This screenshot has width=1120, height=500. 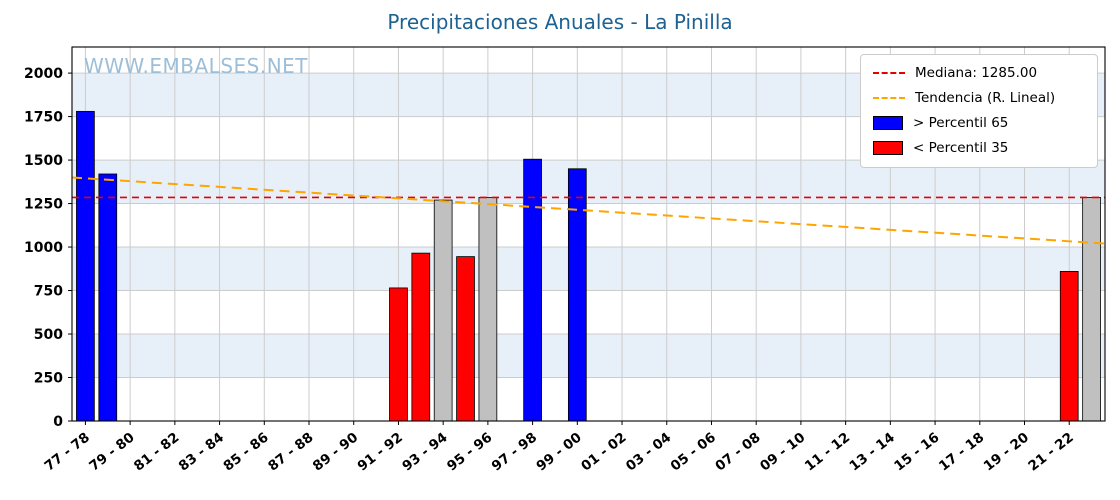 I want to click on y-tick-label: 0, so click(x=58, y=422).